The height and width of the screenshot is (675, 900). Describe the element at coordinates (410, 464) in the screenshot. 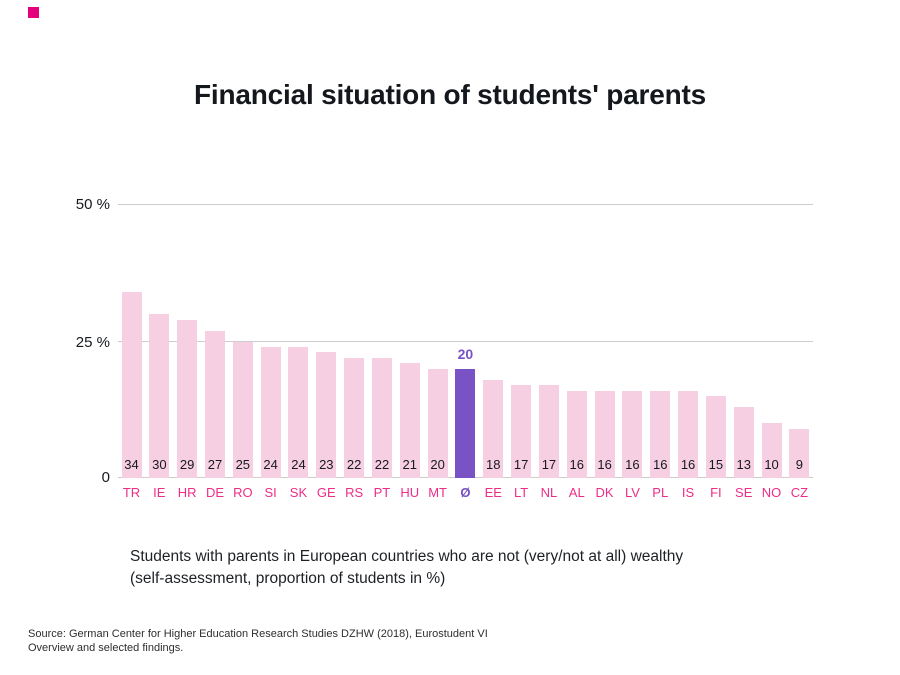

I see `bar-value-label: 21` at that location.